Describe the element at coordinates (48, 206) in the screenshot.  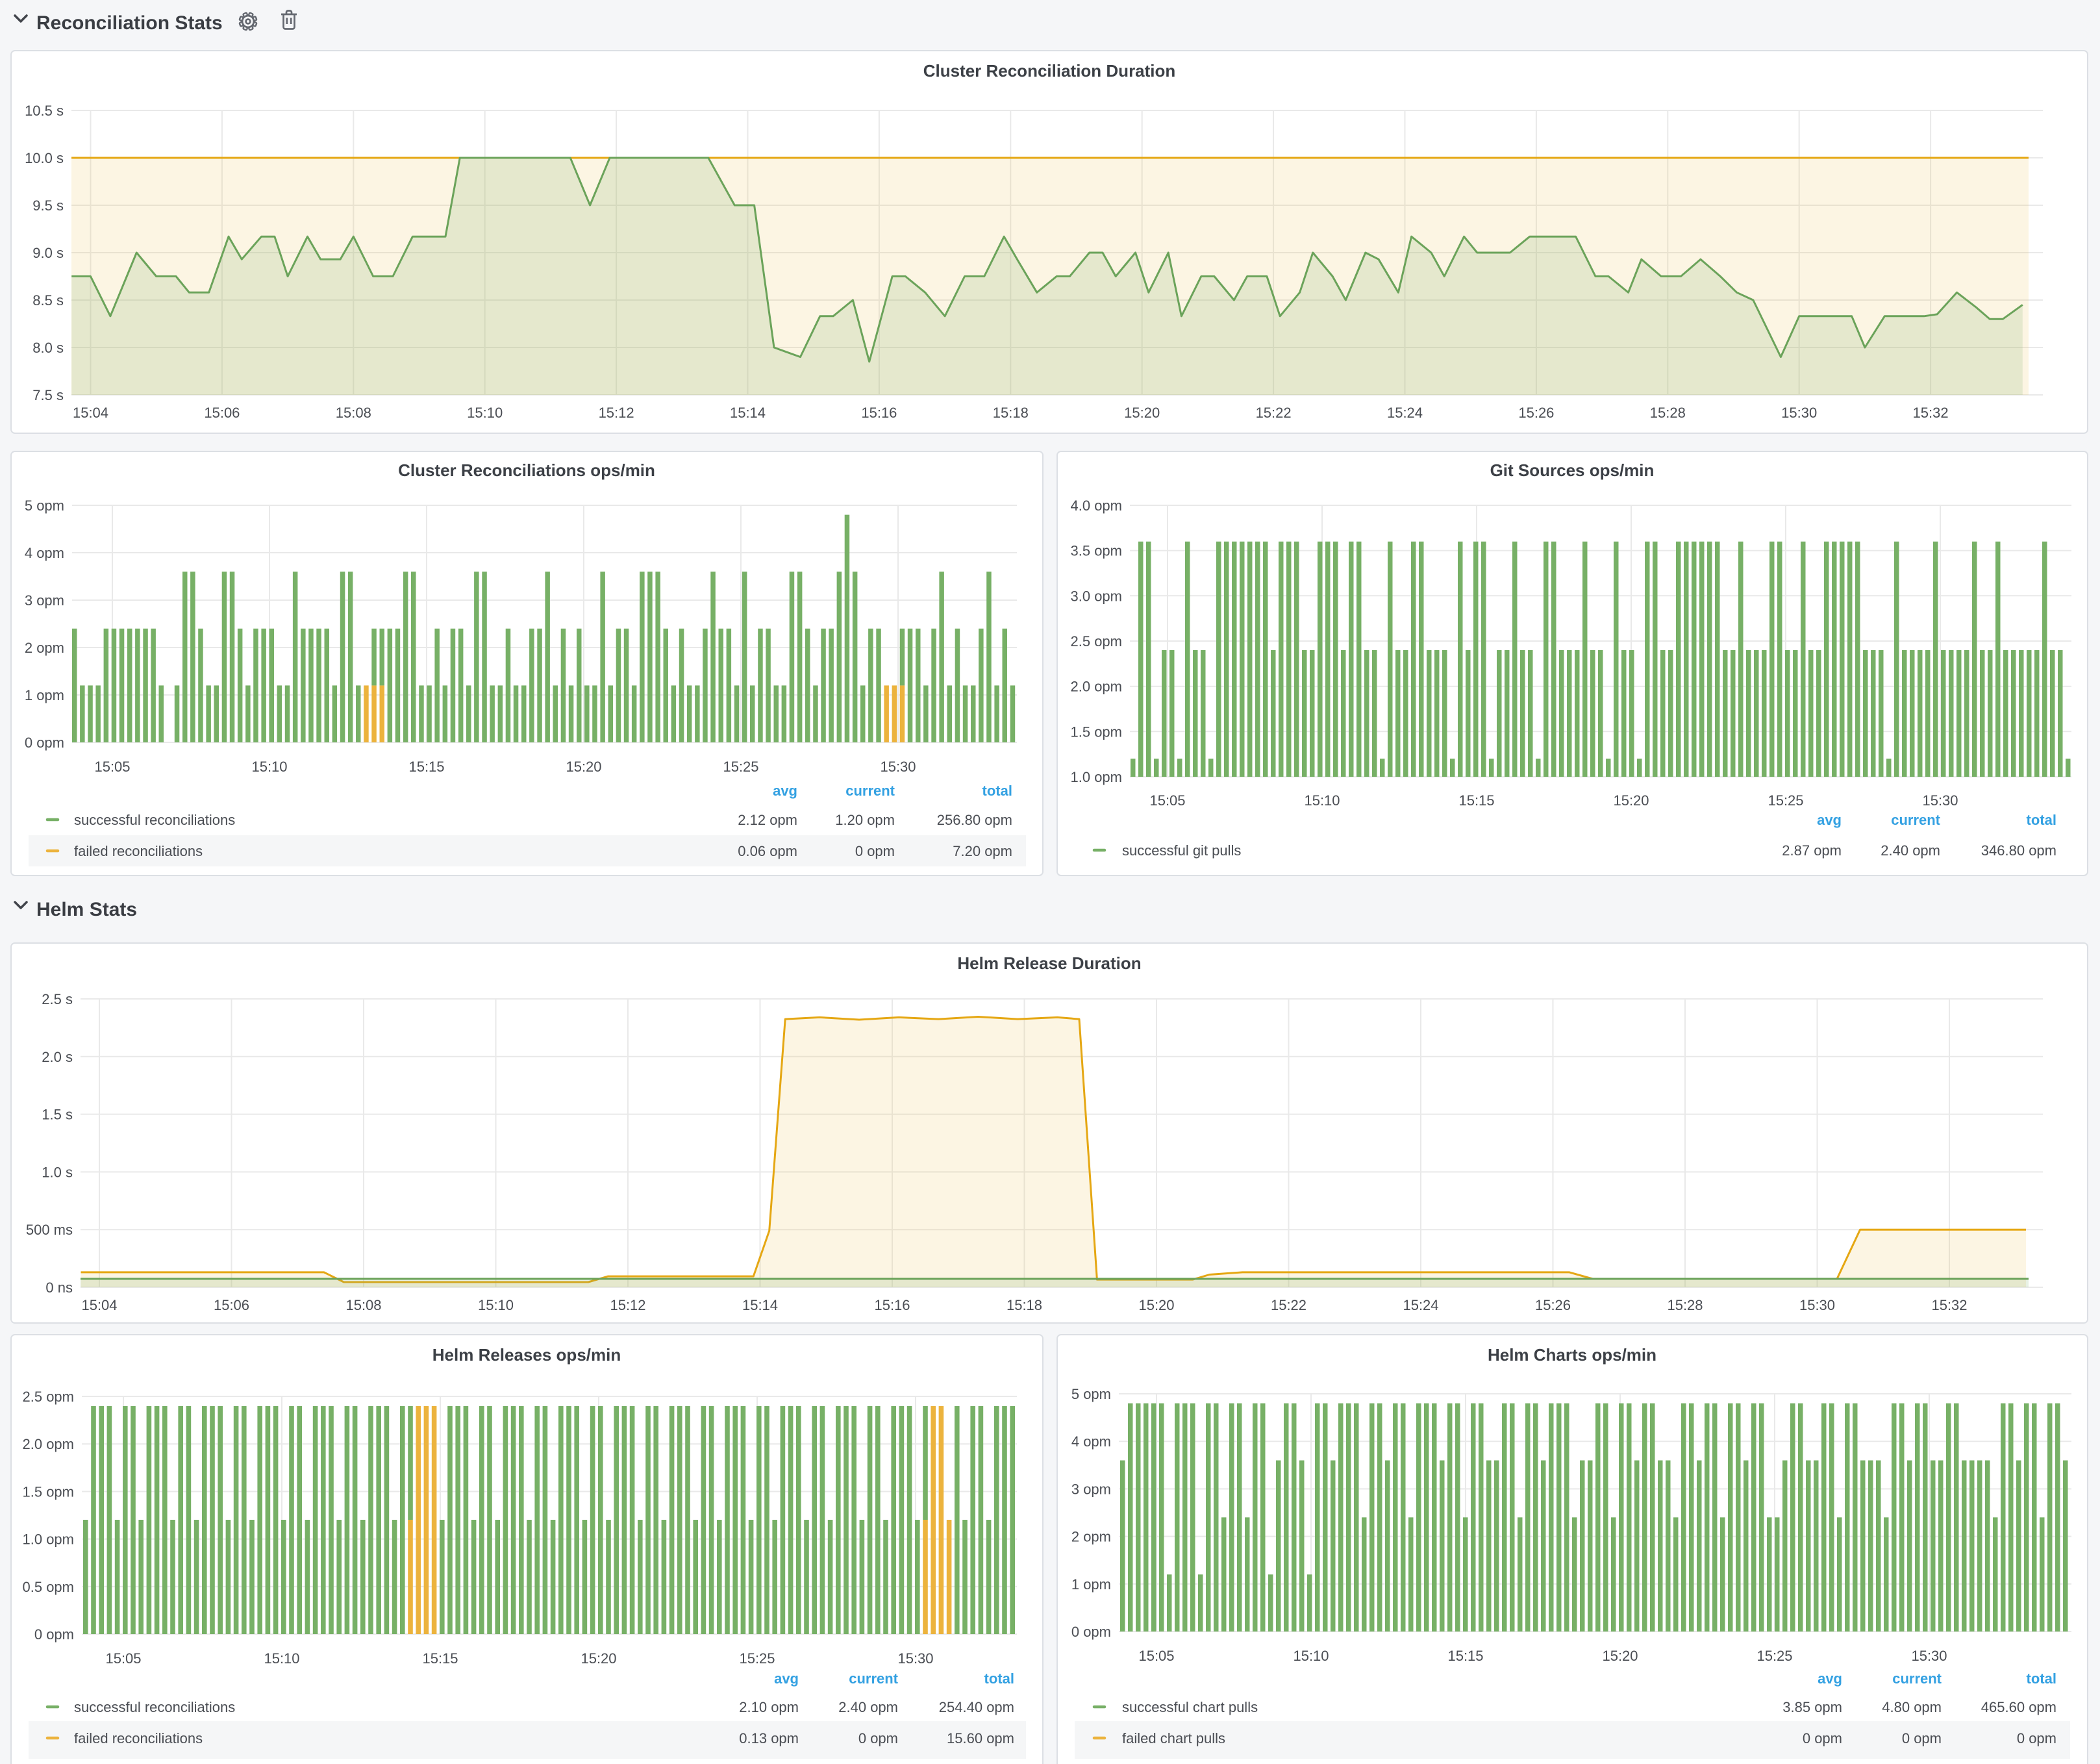
I see `svg-text: 9.5 s` at that location.